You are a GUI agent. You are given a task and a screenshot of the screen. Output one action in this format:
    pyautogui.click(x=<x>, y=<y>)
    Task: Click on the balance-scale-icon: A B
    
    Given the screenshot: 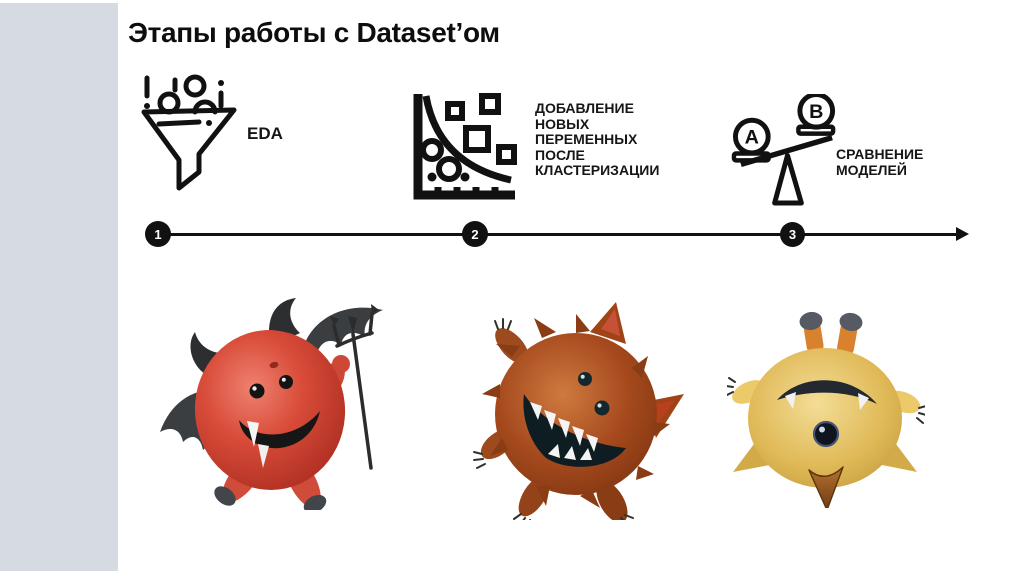 What is the action you would take?
    pyautogui.click(x=783, y=150)
    